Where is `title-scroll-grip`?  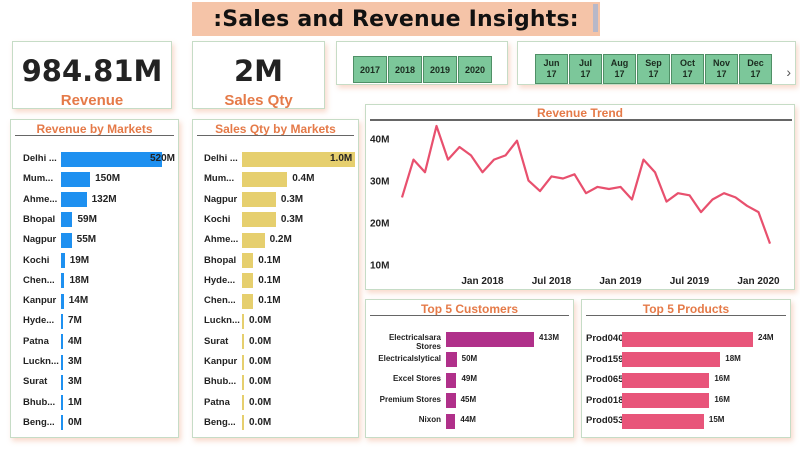 title-scroll-grip is located at coordinates (595, 18).